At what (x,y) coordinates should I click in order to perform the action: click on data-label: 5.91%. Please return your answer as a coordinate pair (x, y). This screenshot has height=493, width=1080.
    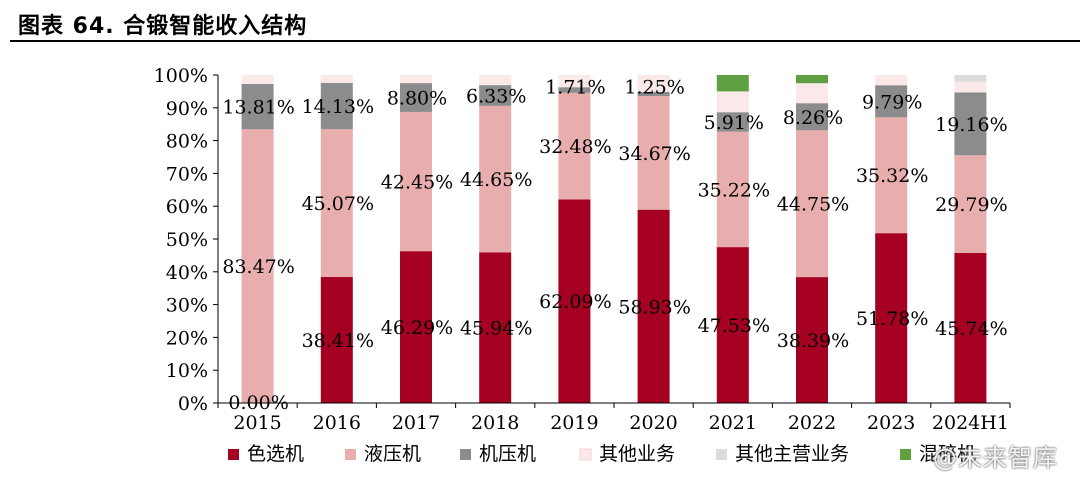
    Looking at the image, I should click on (734, 123).